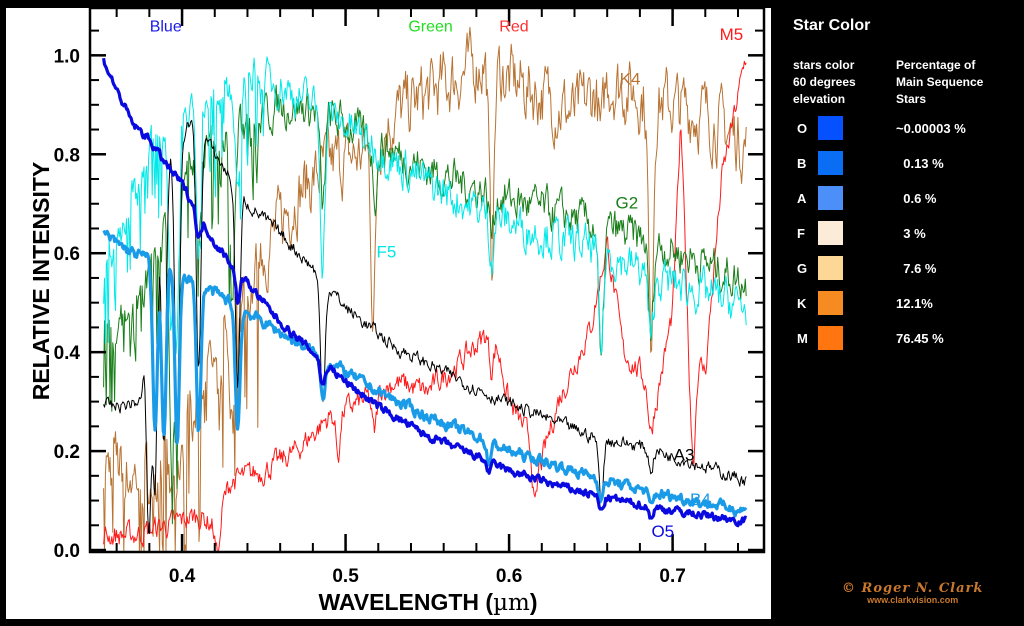 The width and height of the screenshot is (1024, 626). Describe the element at coordinates (67, 155) in the screenshot. I see `y-tick-label: 0.8` at that location.